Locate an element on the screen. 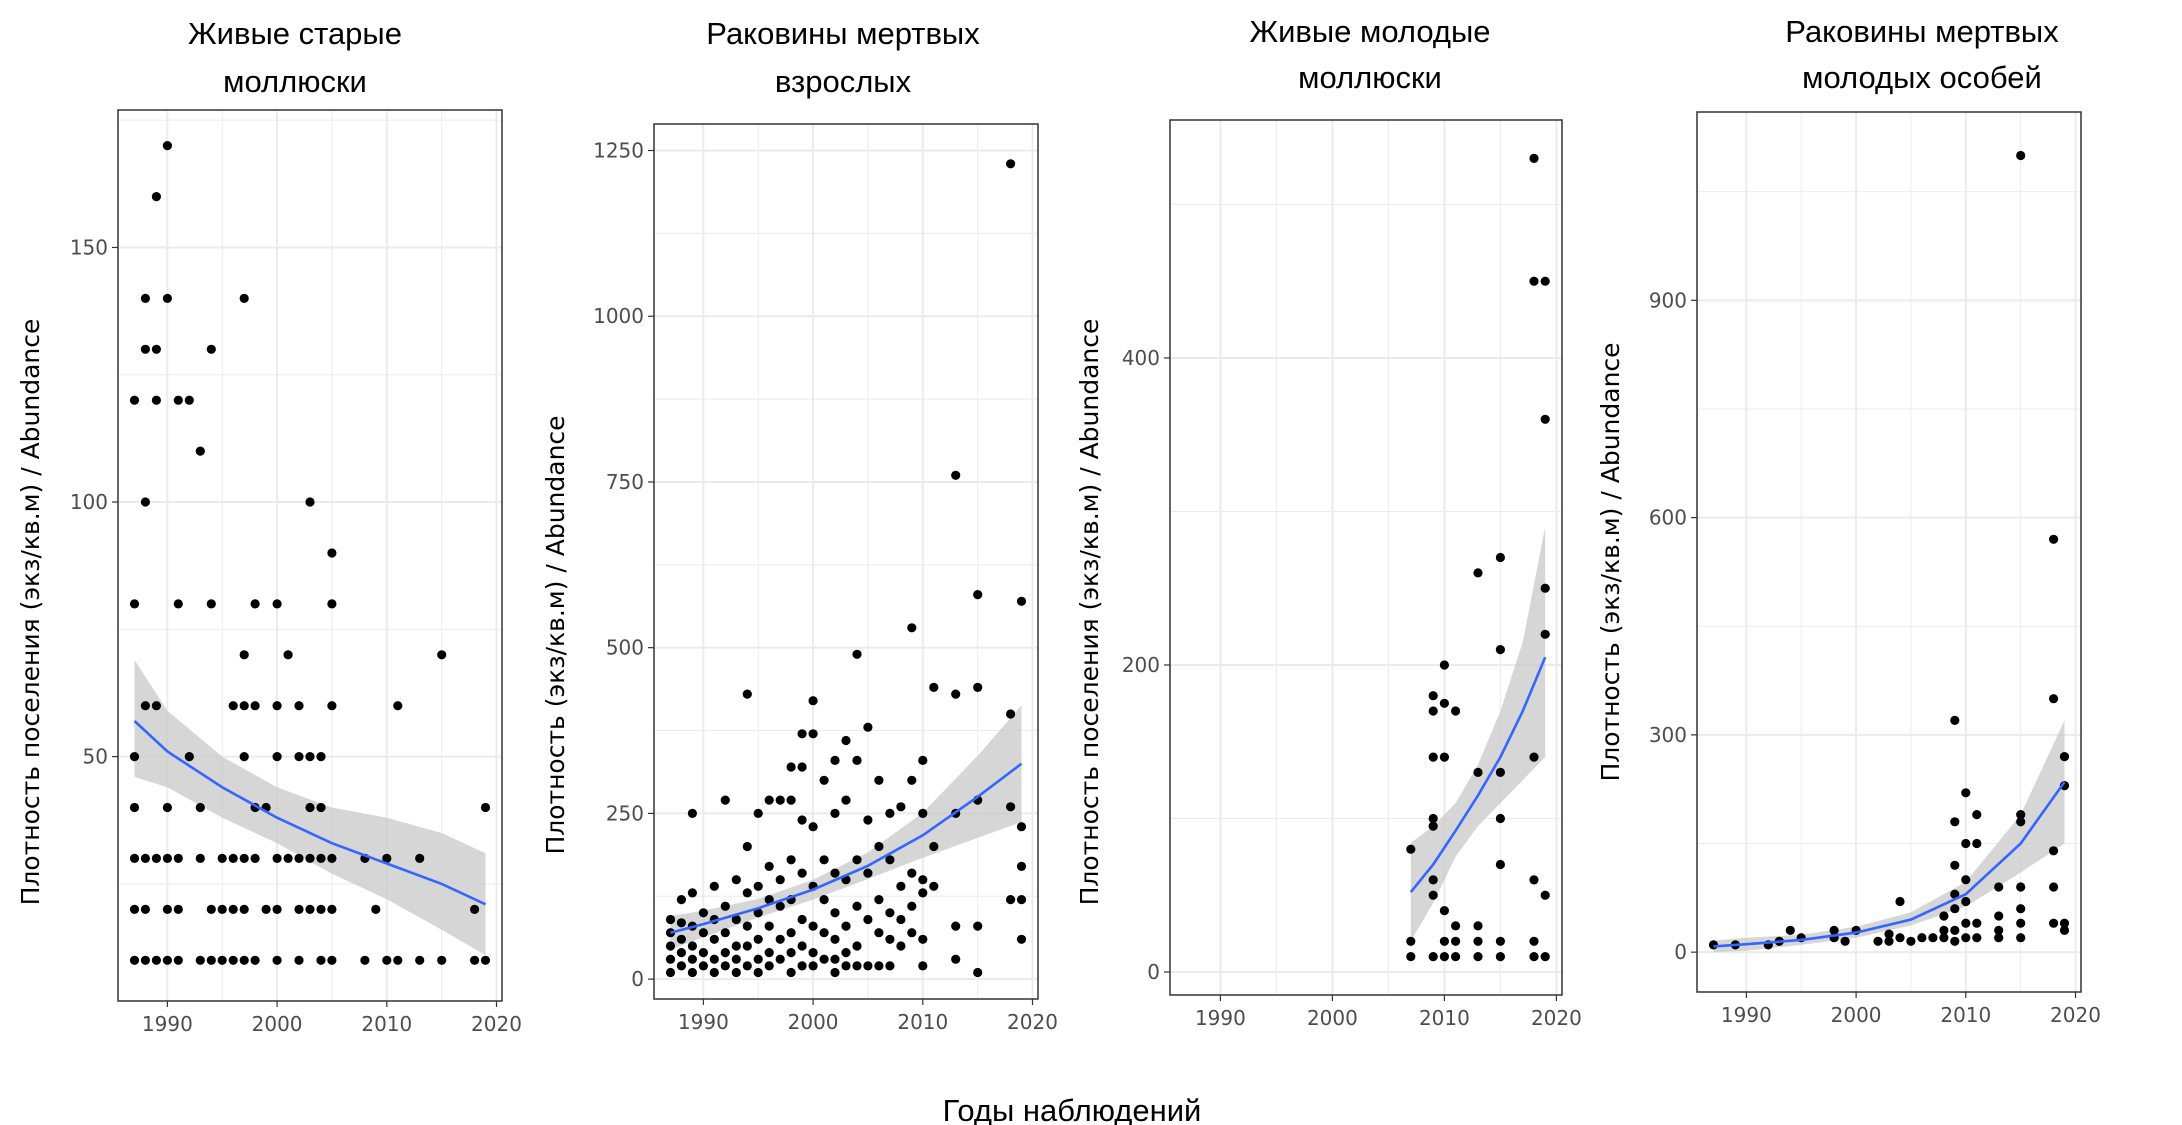 The image size is (2182, 1125). x-tick-label: 2010 is located at coordinates (922, 1022).